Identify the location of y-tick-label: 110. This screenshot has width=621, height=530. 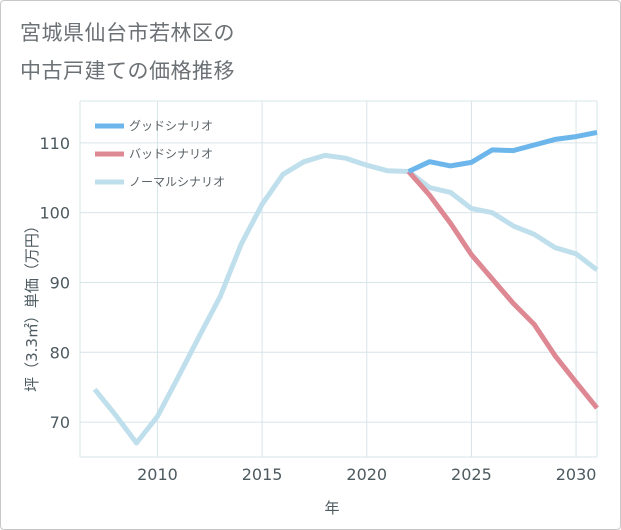
(54, 143).